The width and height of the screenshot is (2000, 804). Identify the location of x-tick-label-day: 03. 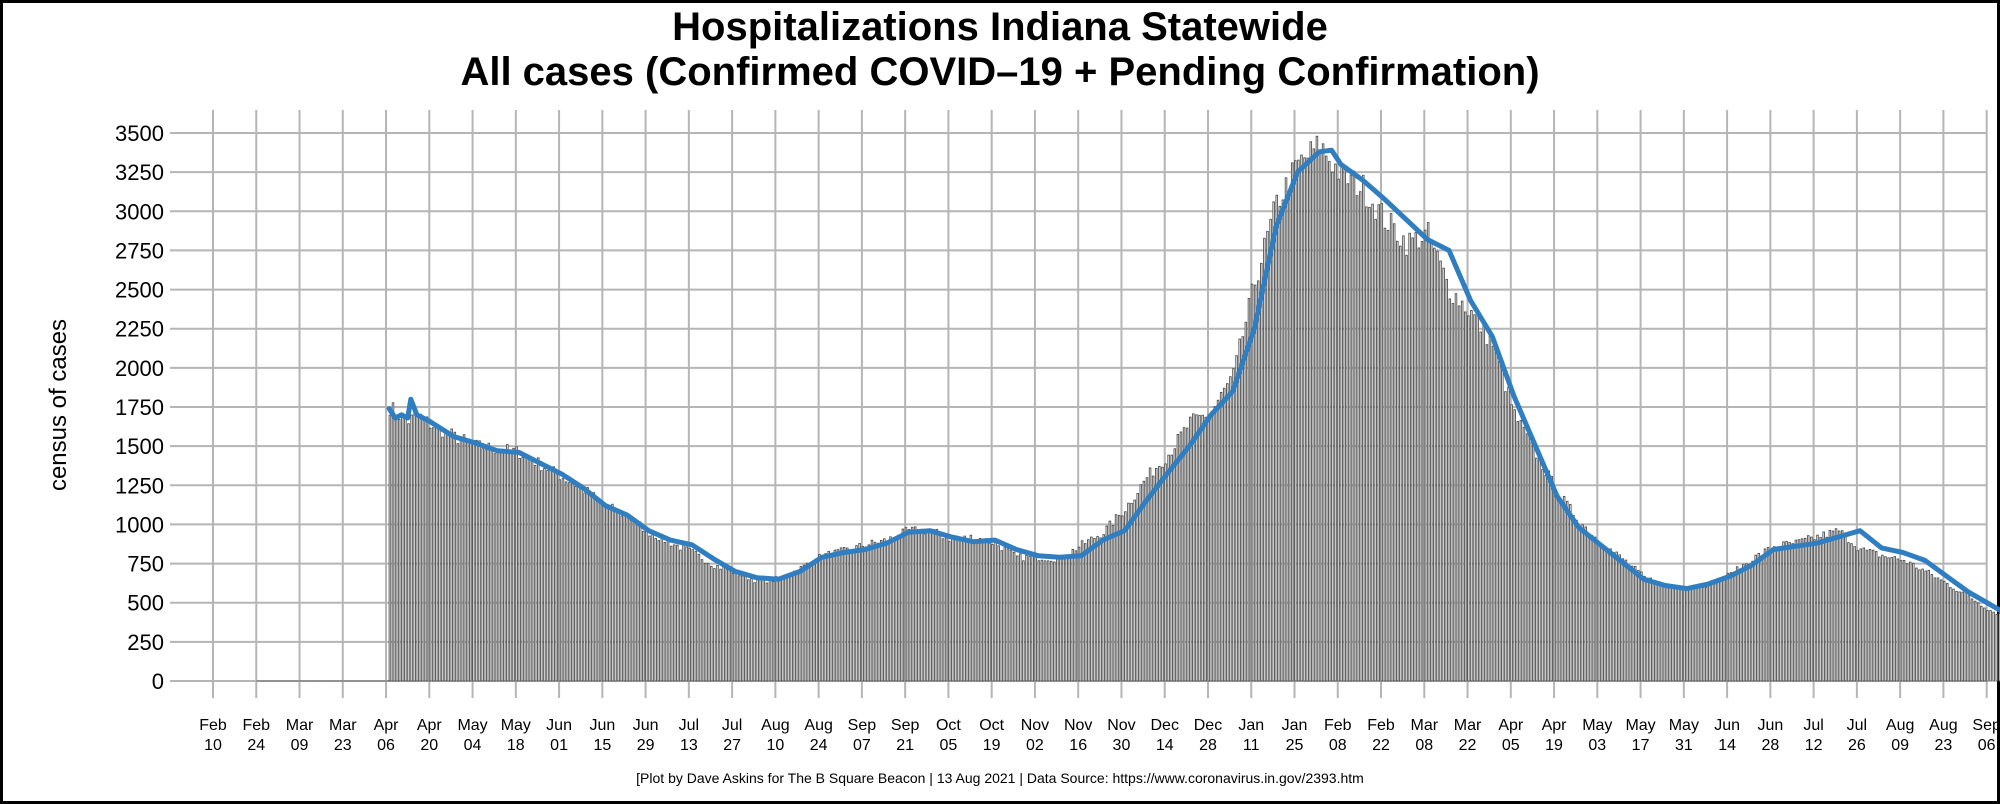
(1597, 745).